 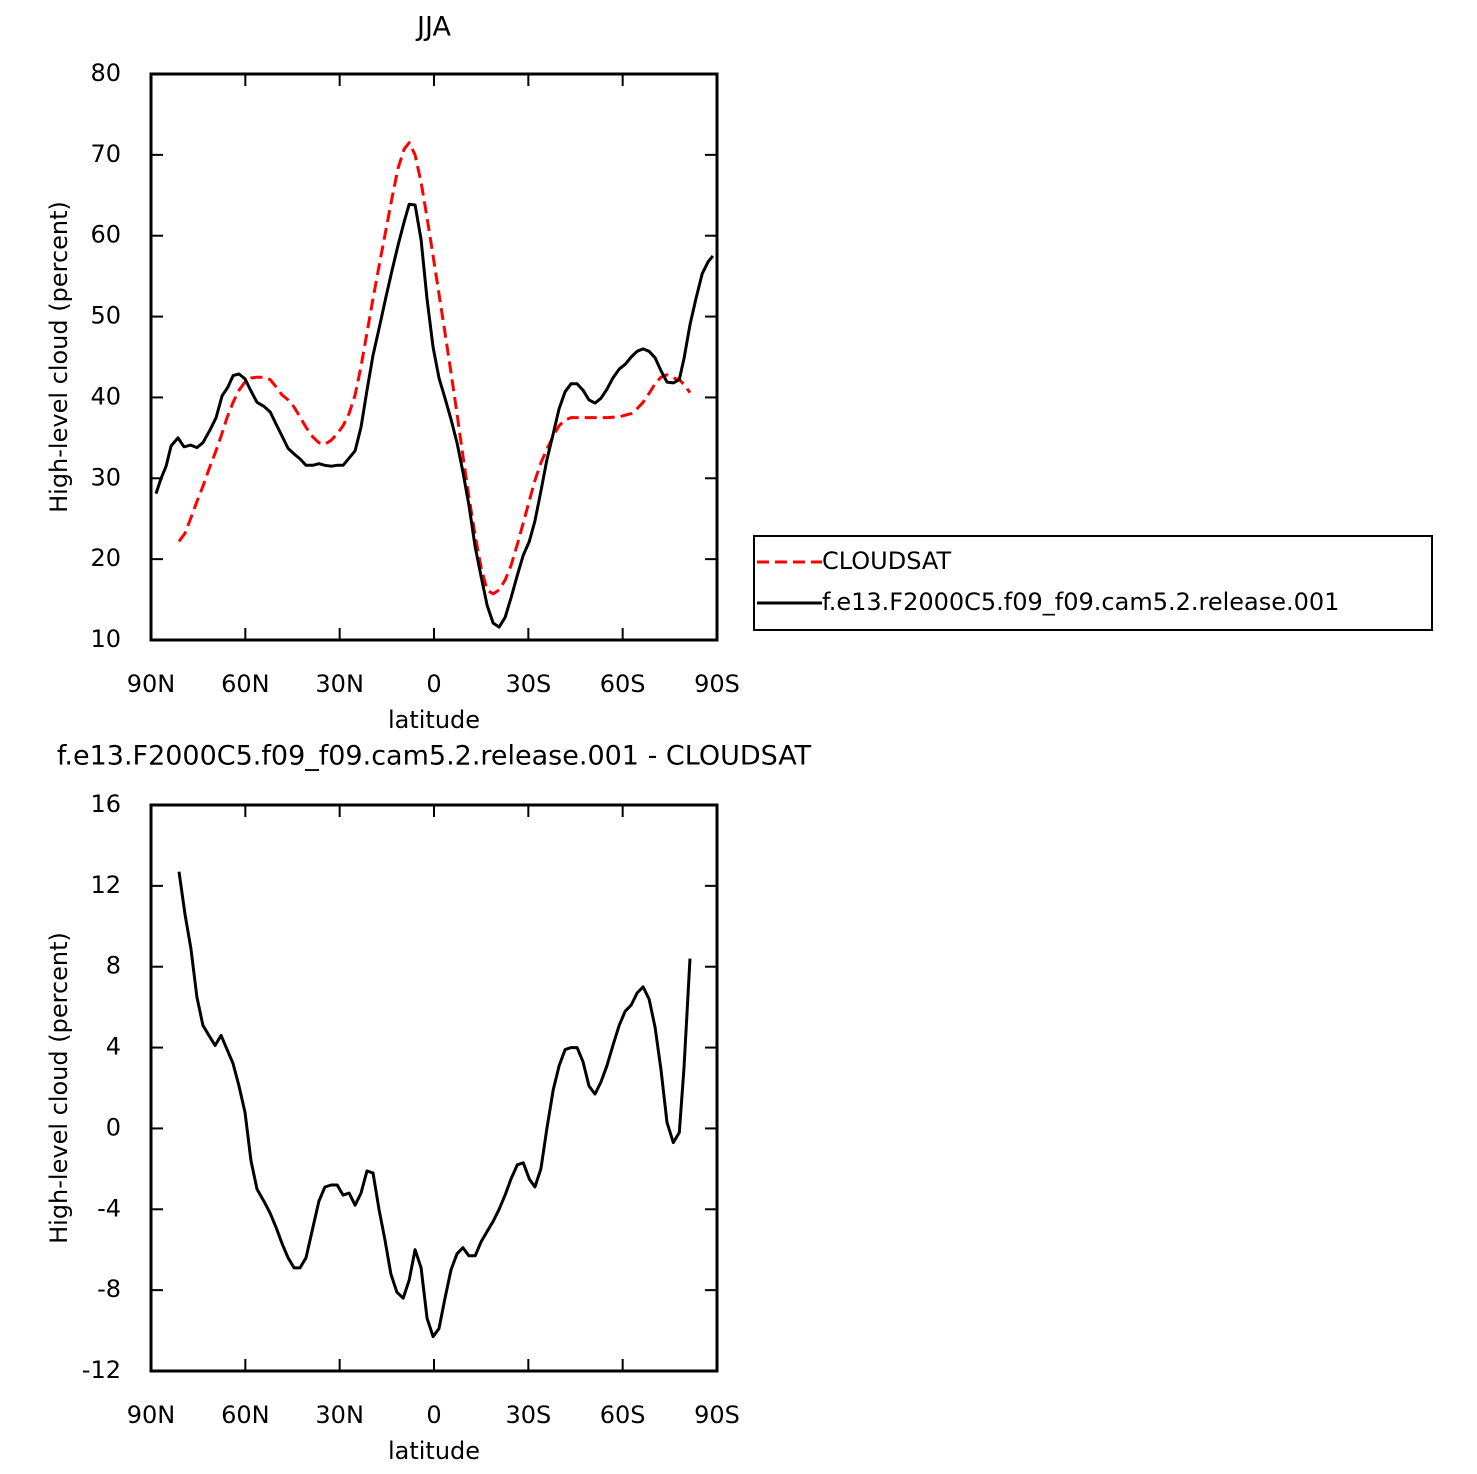 I want to click on y-tick-label: 4, so click(x=113, y=1047).